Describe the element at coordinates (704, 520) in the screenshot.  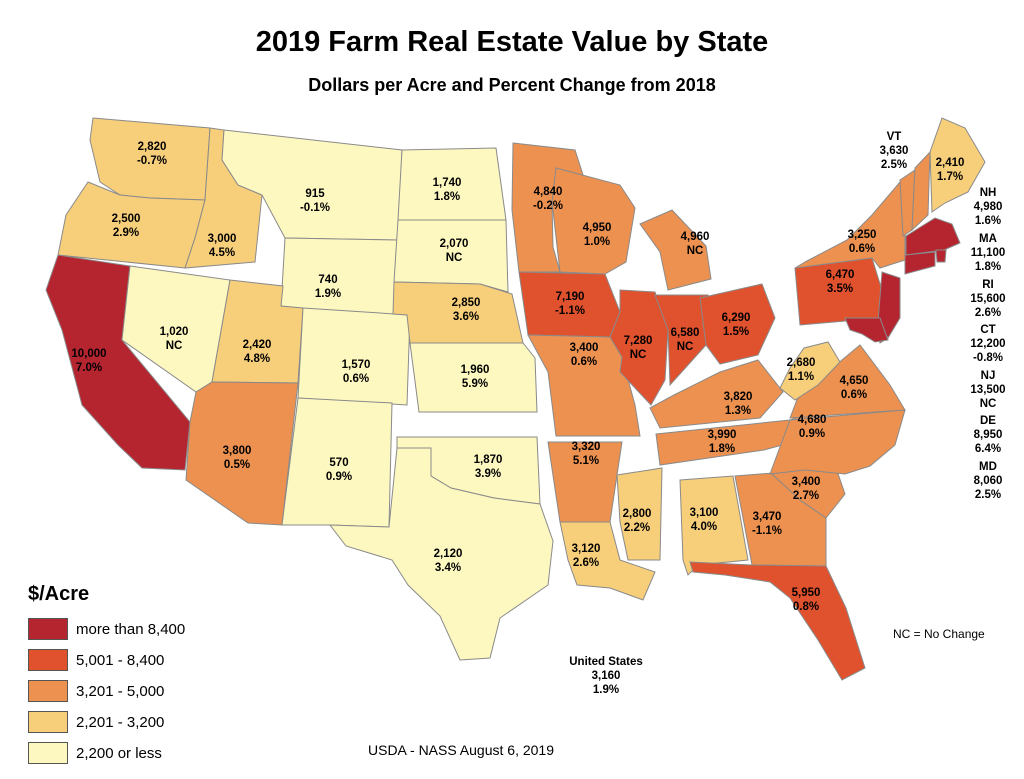
I see `state-label-al: 3,100 4.0%` at that location.